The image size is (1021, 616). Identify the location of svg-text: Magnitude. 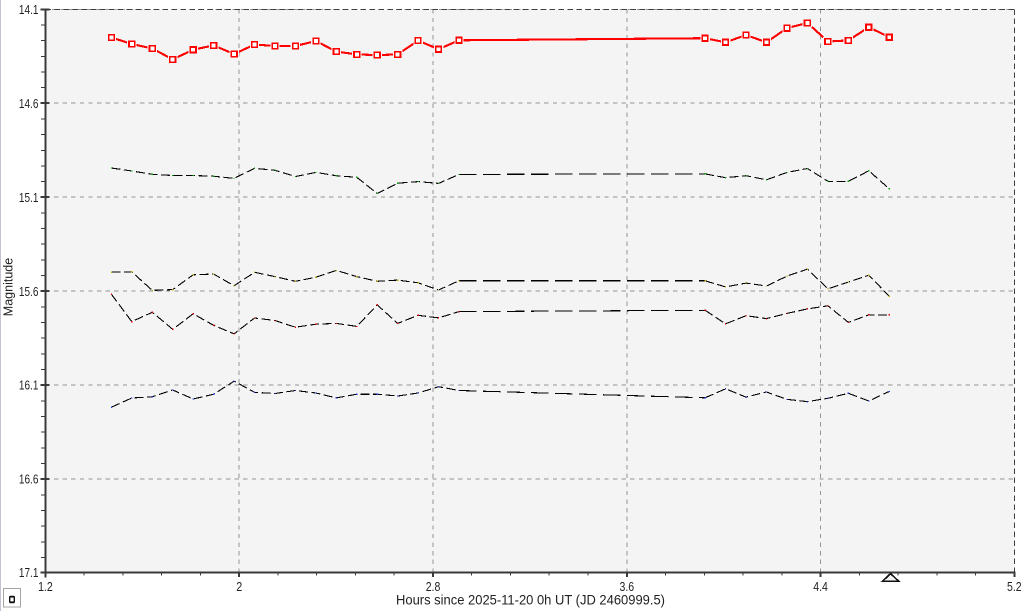
(9, 287).